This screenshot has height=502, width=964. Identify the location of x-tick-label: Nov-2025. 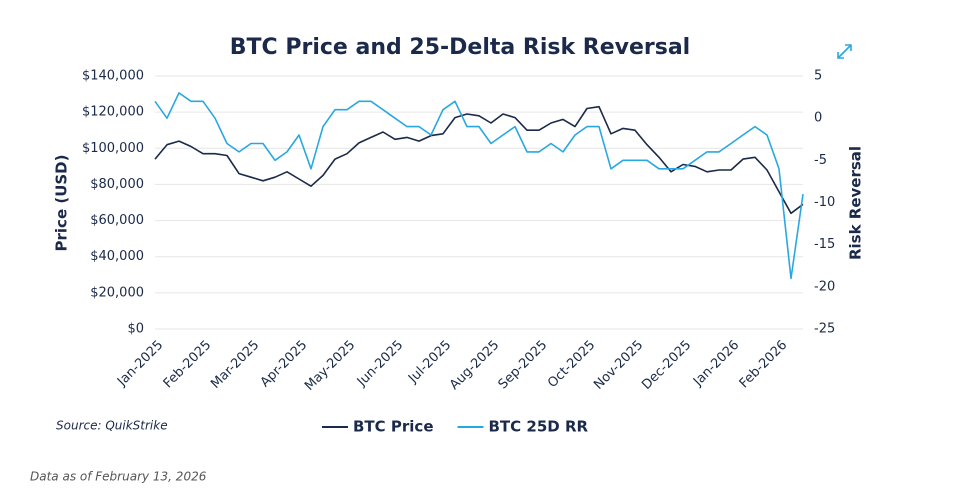
(618, 365).